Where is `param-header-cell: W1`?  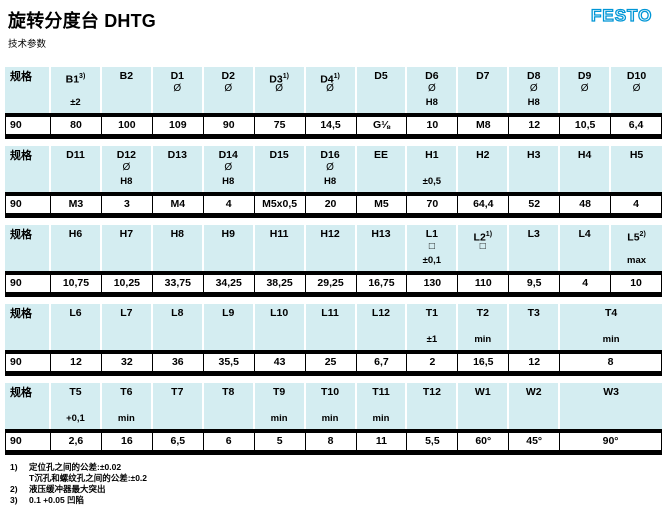
param-header-cell: W1 is located at coordinates (484, 406).